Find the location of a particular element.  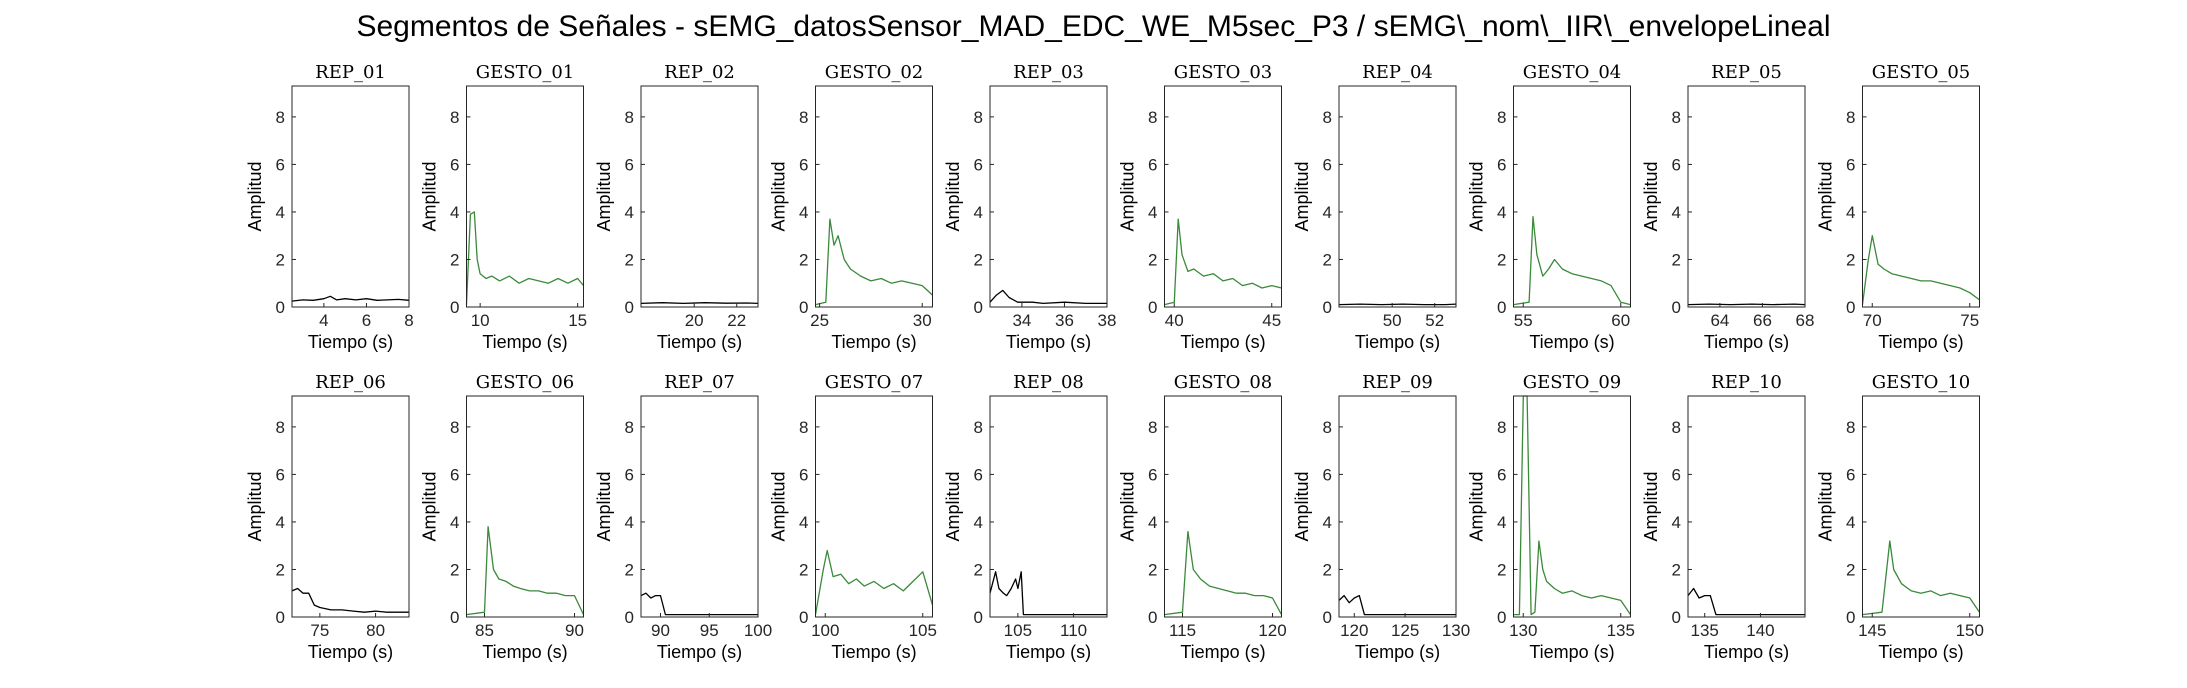

subplot-title: GESTO_05 is located at coordinates (1921, 72).